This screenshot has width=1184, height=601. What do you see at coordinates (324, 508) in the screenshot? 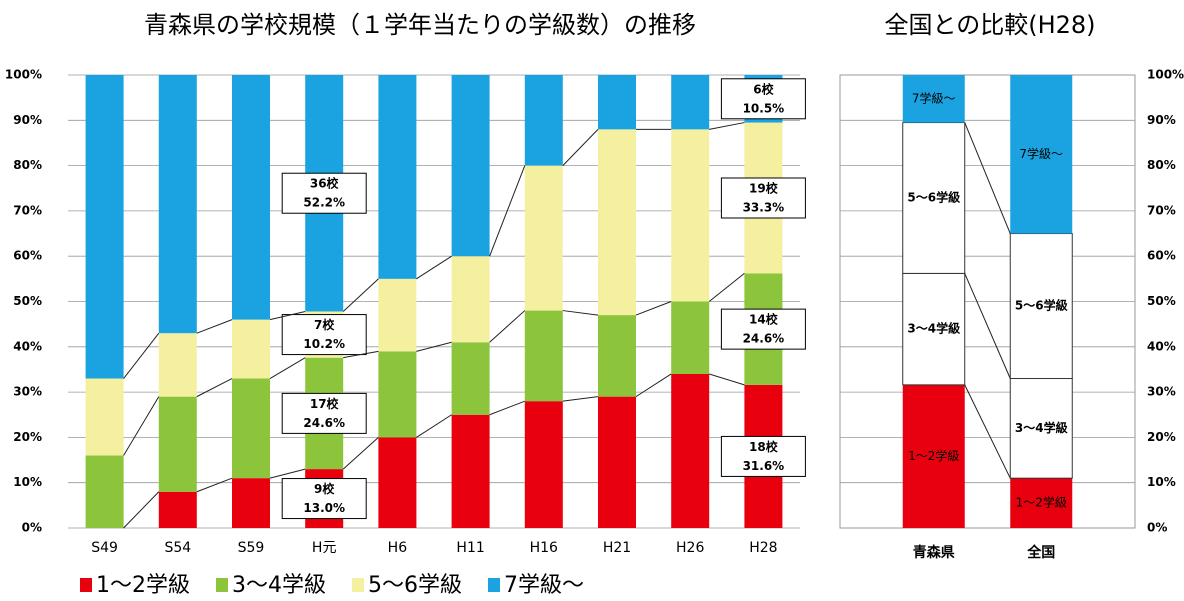
I see `value-label: 13.0%` at bounding box center [324, 508].